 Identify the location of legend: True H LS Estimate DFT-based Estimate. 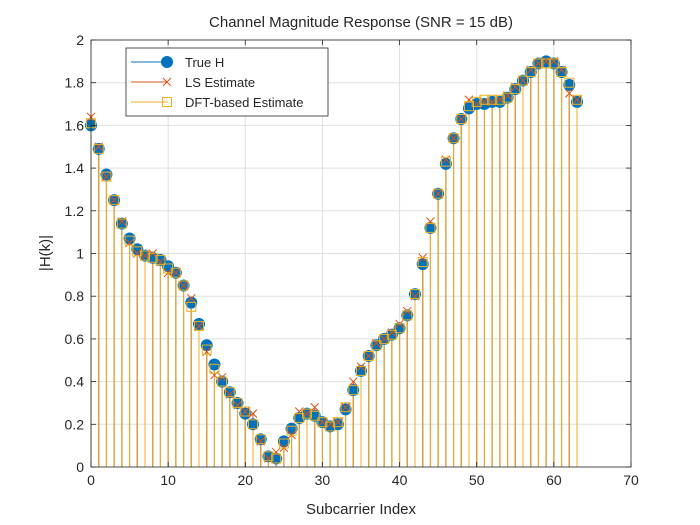
(227, 82).